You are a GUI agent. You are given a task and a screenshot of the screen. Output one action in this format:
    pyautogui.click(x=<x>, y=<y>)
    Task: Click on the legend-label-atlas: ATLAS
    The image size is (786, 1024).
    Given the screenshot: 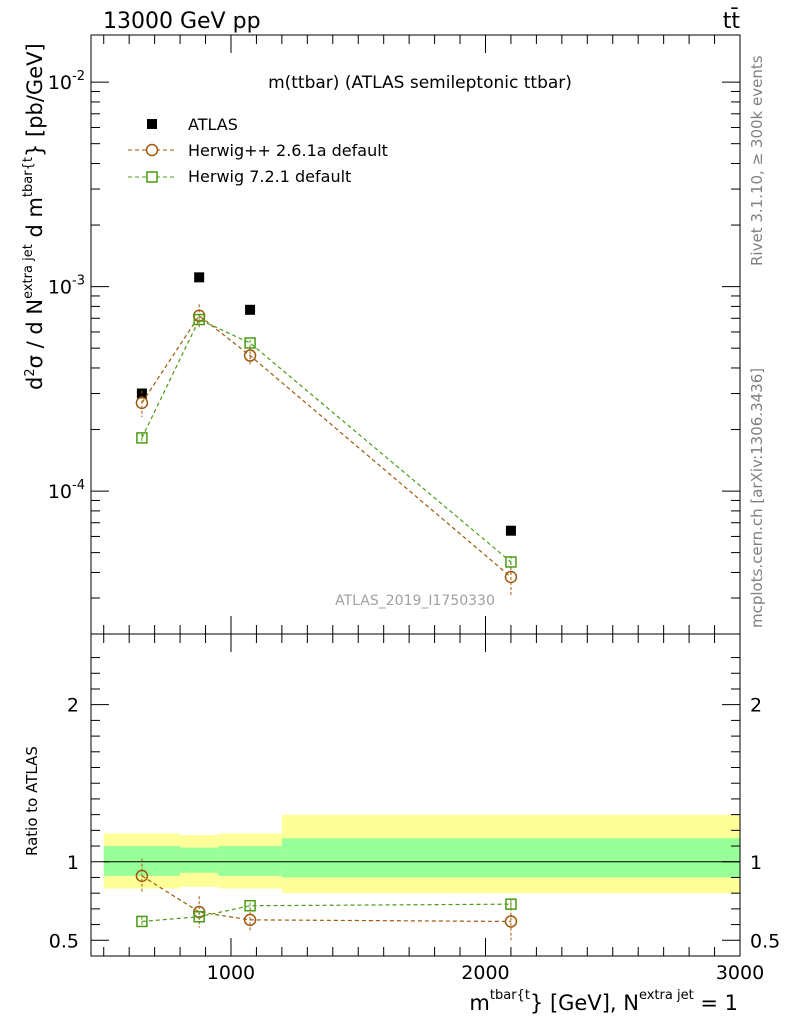 What is the action you would take?
    pyautogui.click(x=213, y=124)
    